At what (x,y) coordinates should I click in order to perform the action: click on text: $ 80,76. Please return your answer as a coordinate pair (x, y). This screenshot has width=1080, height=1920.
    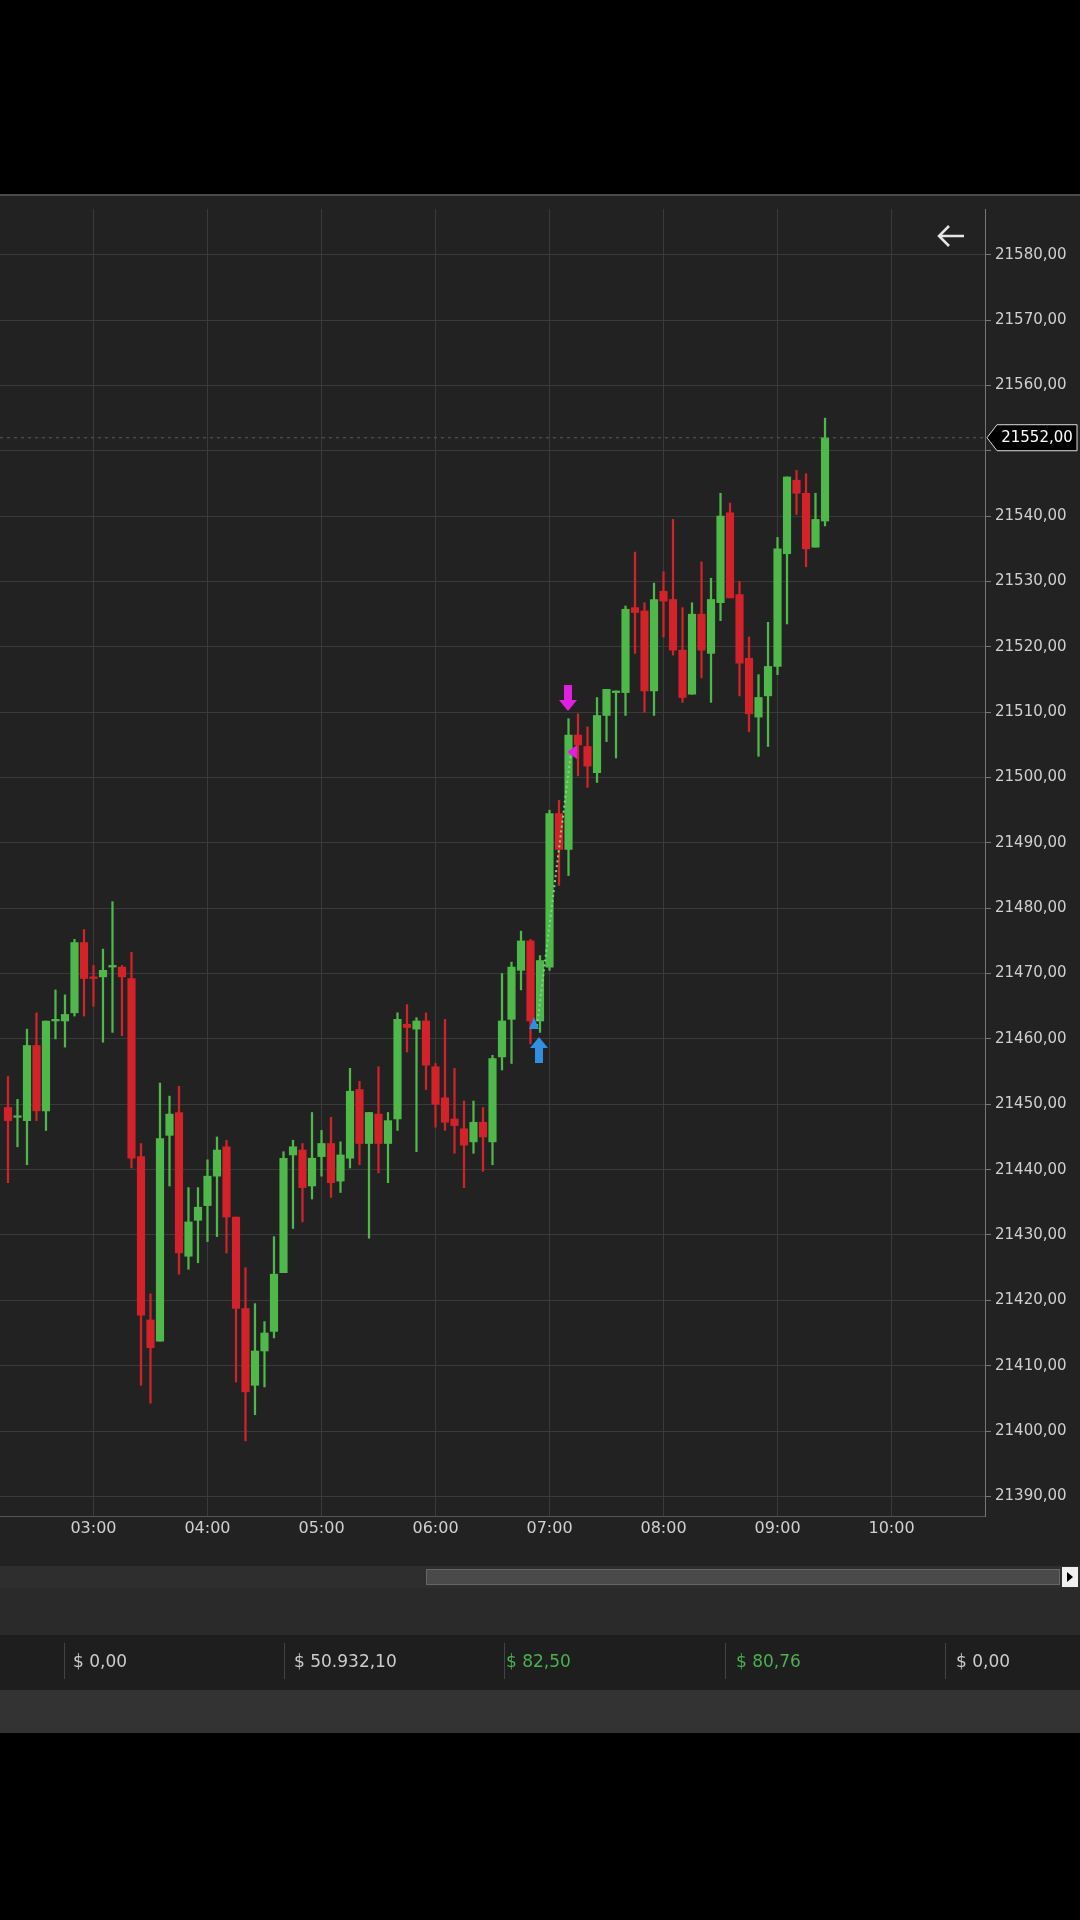
    Looking at the image, I should click on (768, 1661).